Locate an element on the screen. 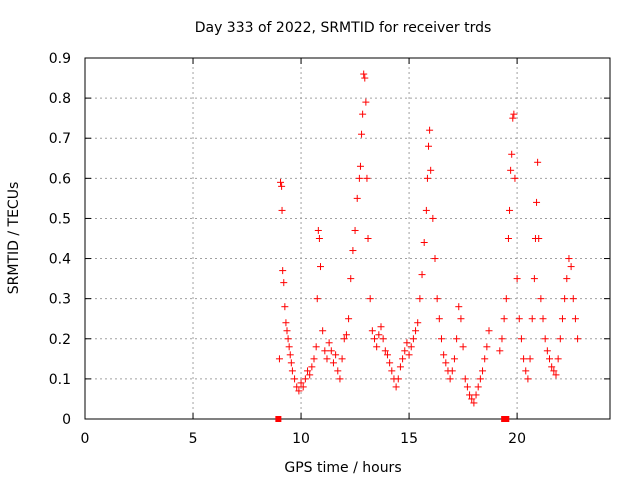  x-tick-label: 15 is located at coordinates (409, 439).